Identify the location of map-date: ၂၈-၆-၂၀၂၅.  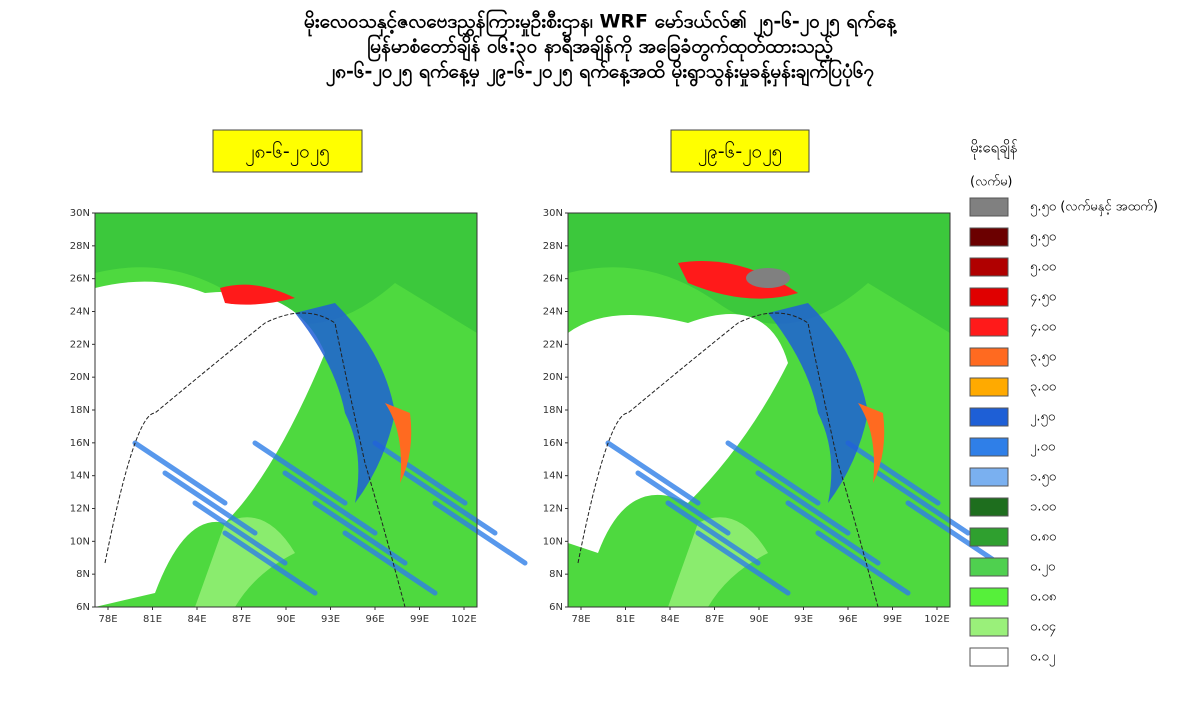
(287, 153).